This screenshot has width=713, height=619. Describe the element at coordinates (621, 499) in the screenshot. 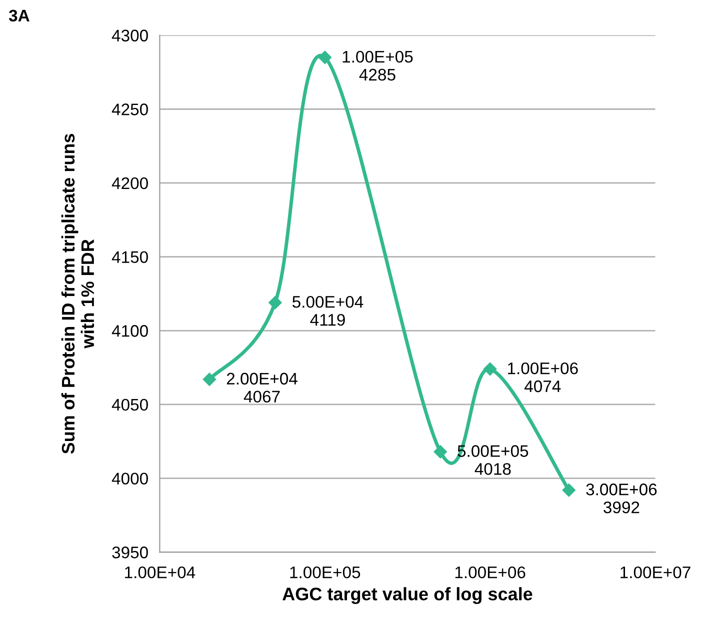

I see `data-label: 3.00E+06 3992` at that location.